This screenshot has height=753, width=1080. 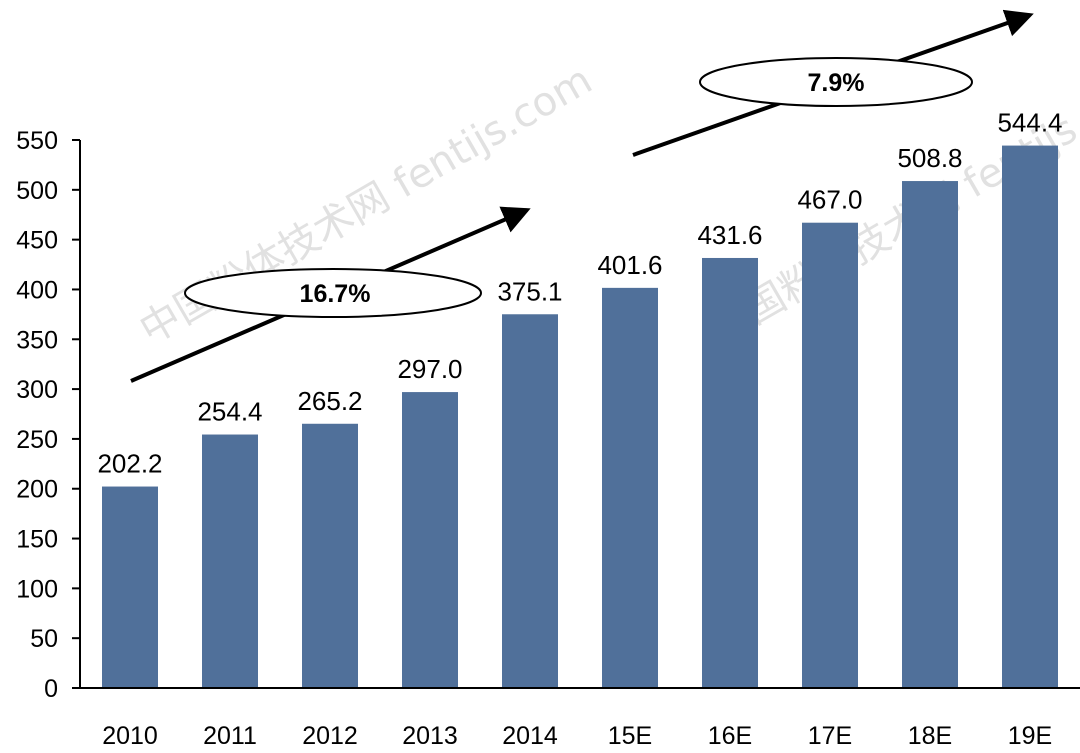 I want to click on bar-2012, so click(x=330, y=555).